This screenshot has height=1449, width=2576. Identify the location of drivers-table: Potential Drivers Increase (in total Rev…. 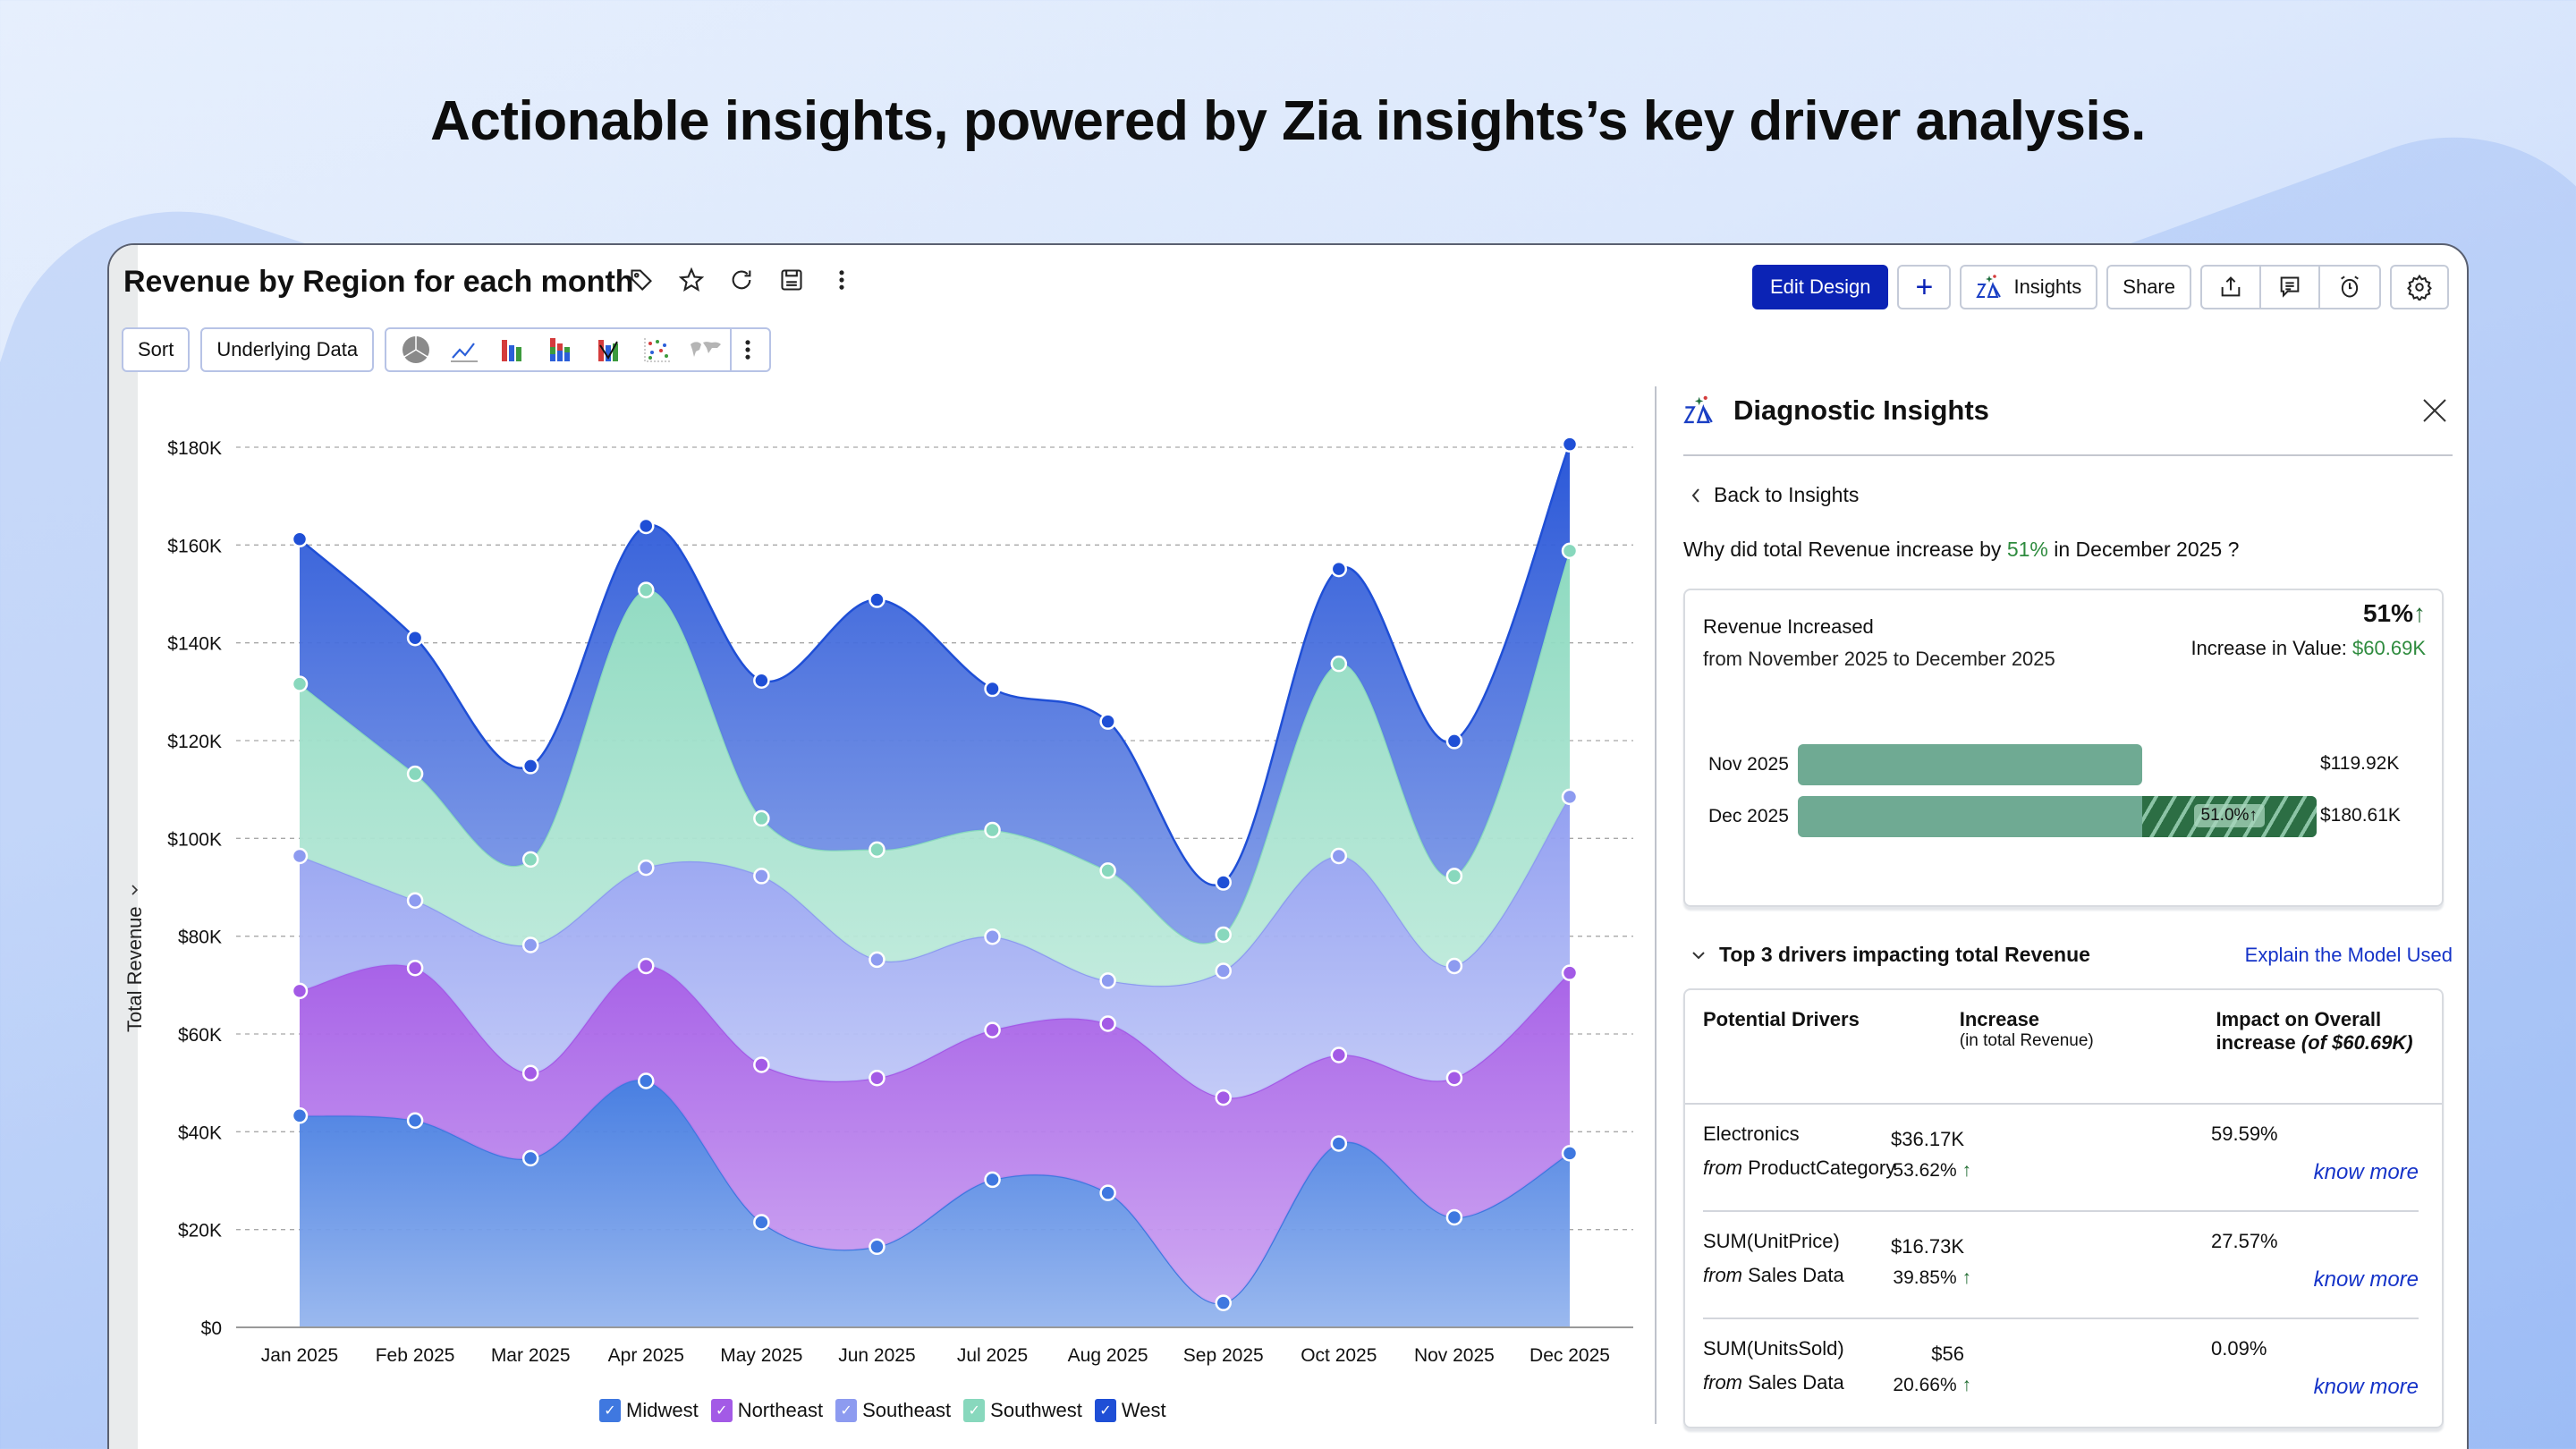
(2063, 1208).